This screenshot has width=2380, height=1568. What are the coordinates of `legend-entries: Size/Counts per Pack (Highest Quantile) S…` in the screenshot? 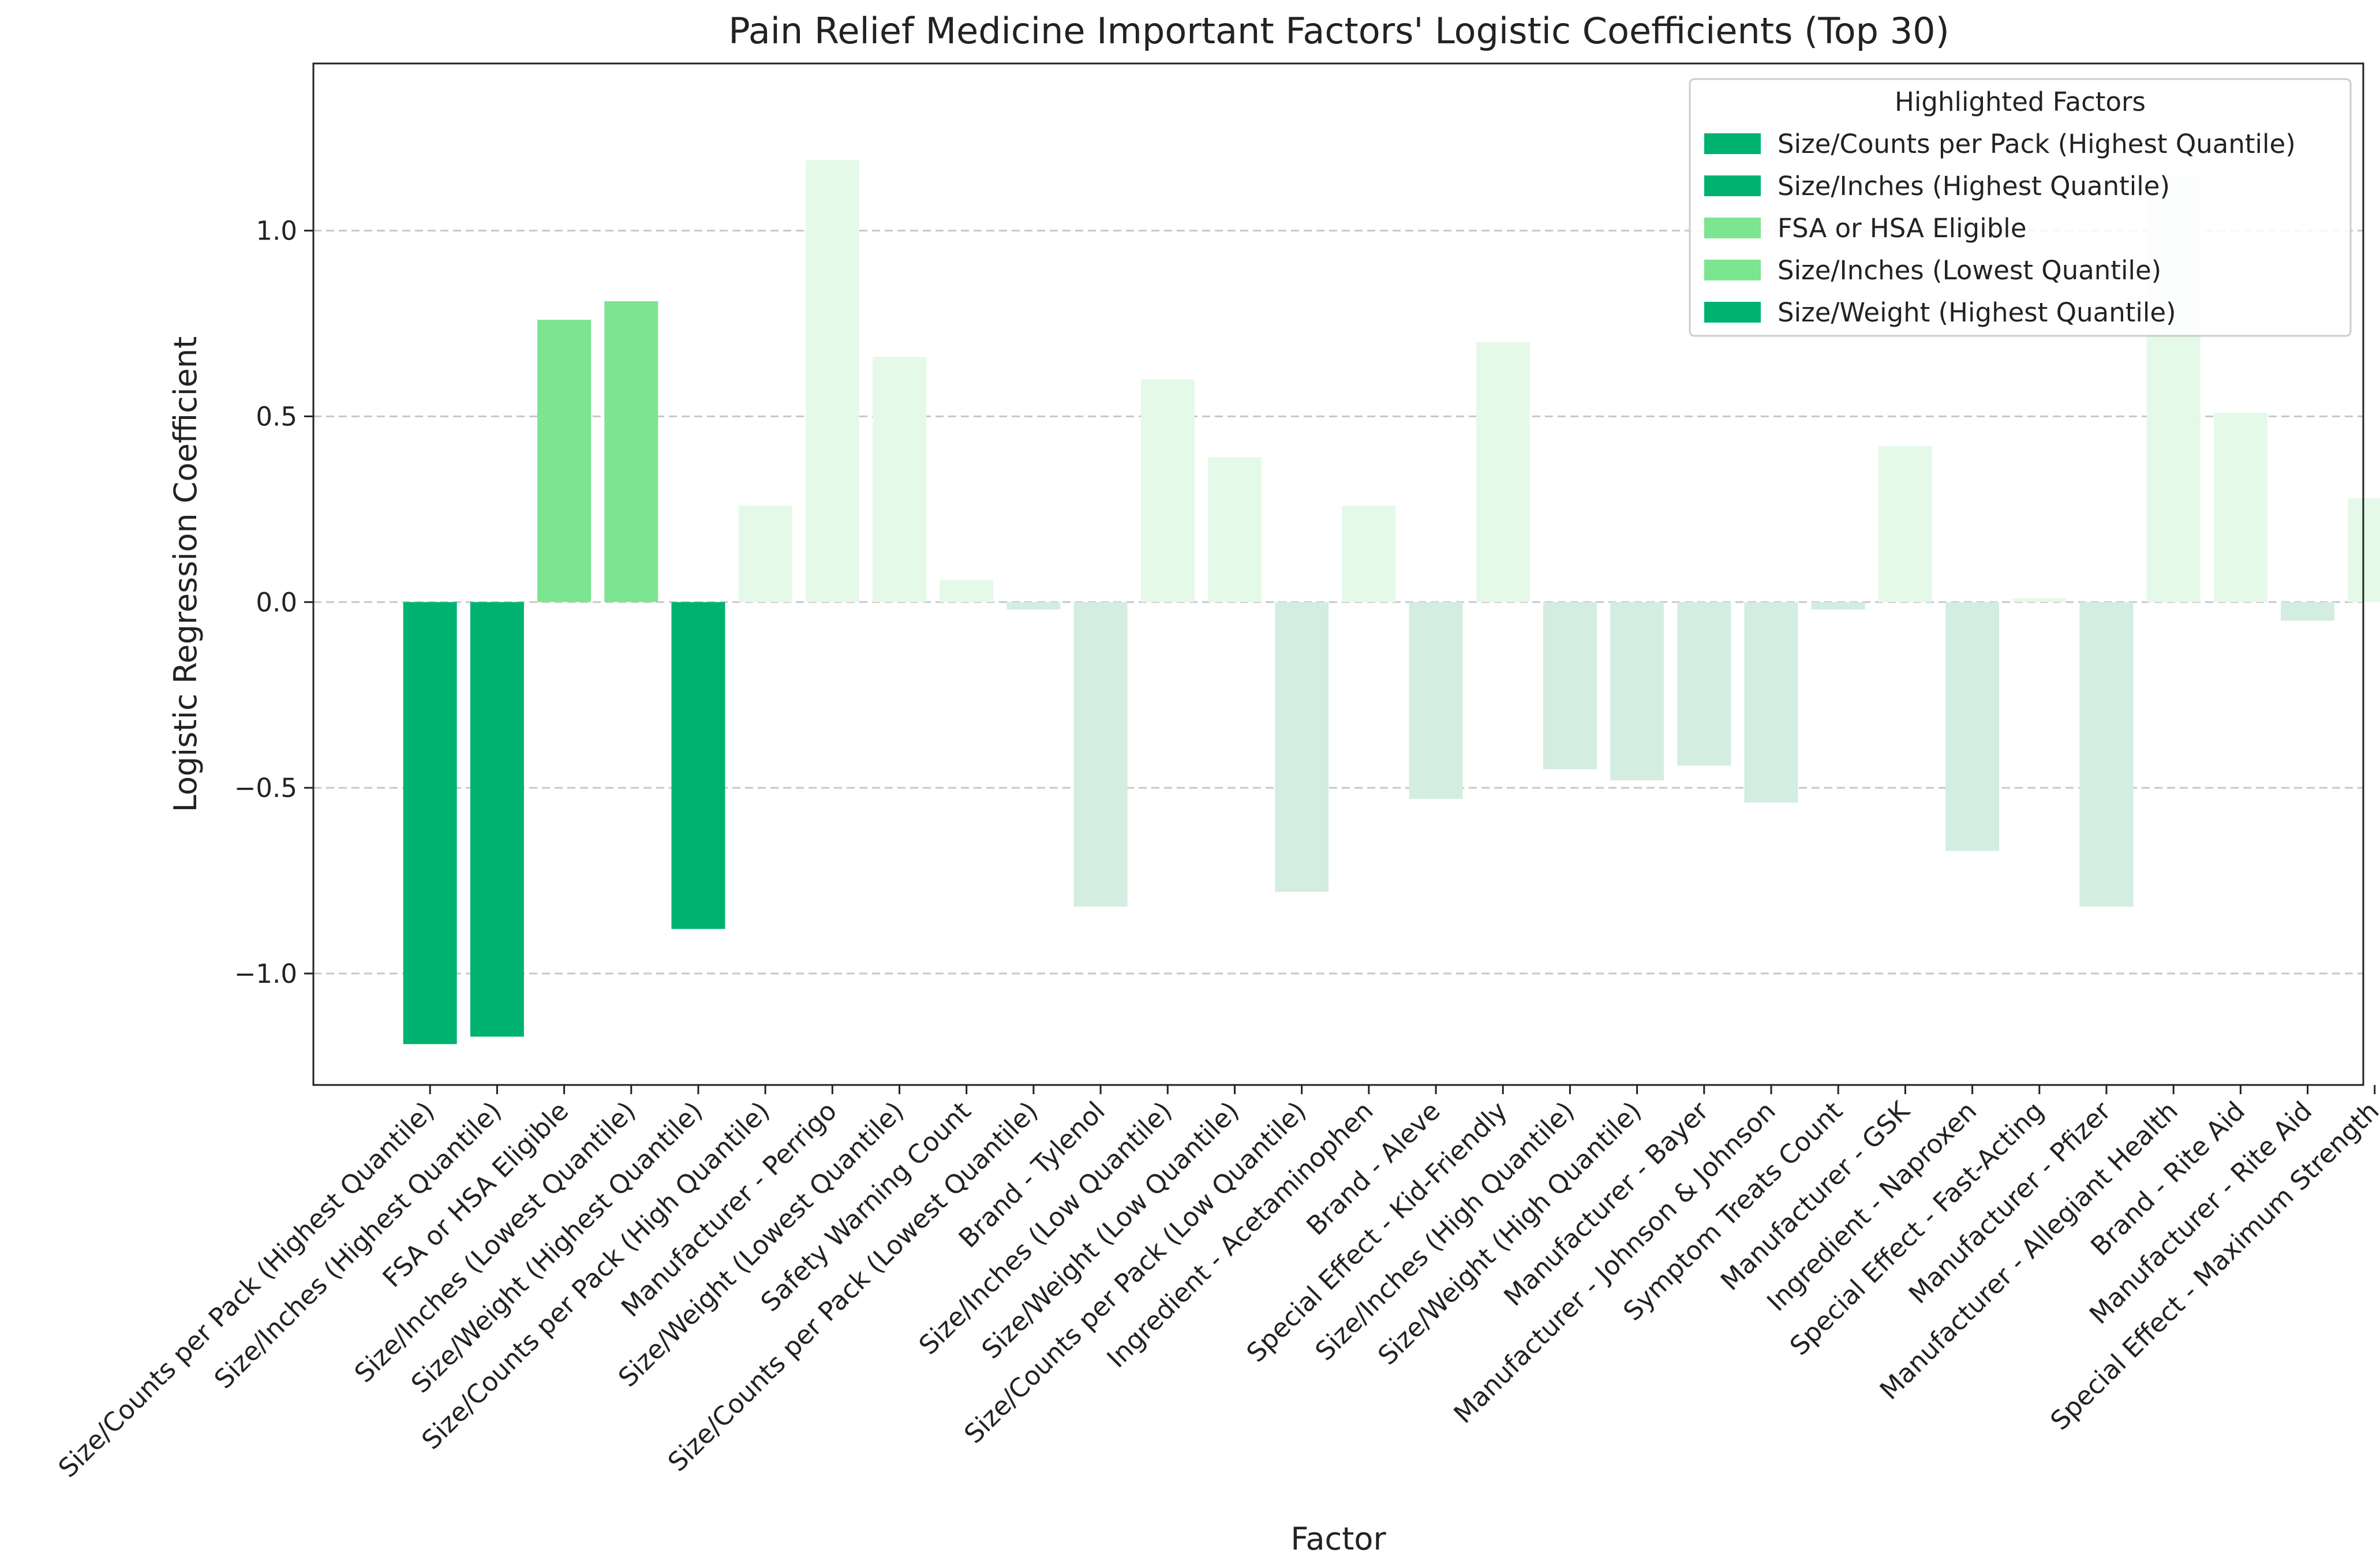 It's located at (2000, 228).